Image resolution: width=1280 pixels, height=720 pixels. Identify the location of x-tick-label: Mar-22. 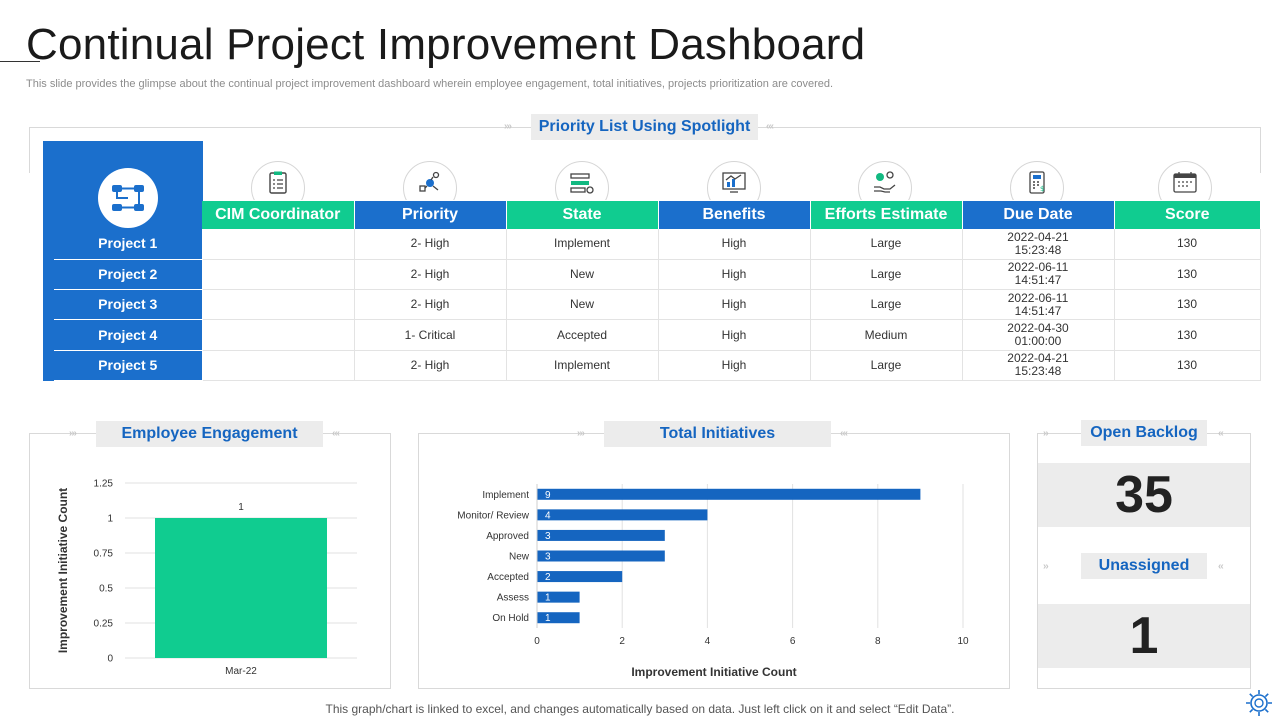
(241, 671).